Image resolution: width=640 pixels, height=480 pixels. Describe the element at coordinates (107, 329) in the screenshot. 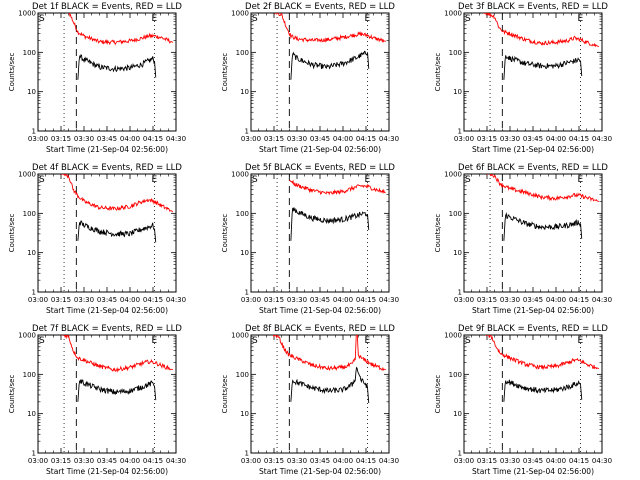

I see `chart-title: Det 7f BLACK = Events, RED = LLD` at that location.